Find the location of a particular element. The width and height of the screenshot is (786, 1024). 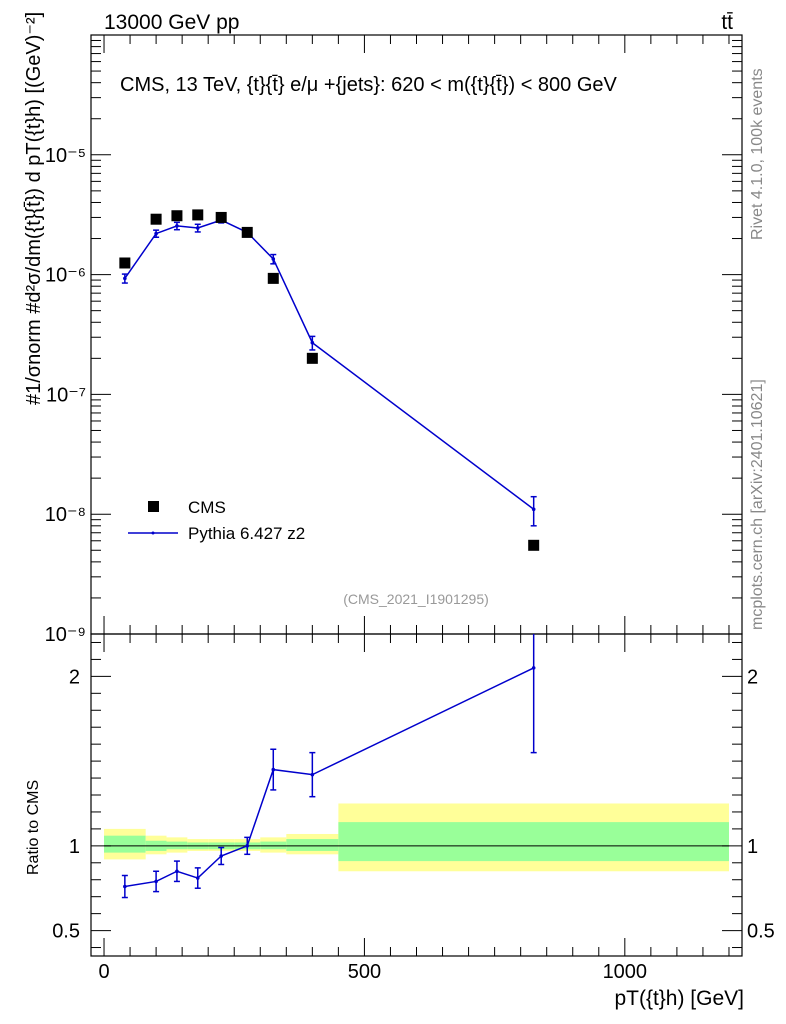

mc-series-ratio is located at coordinates (329, 766).